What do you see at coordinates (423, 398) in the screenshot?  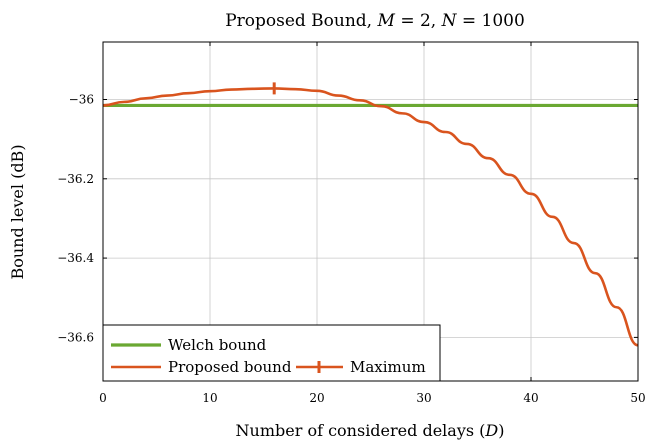 I see `x-tick-label: 30` at bounding box center [423, 398].